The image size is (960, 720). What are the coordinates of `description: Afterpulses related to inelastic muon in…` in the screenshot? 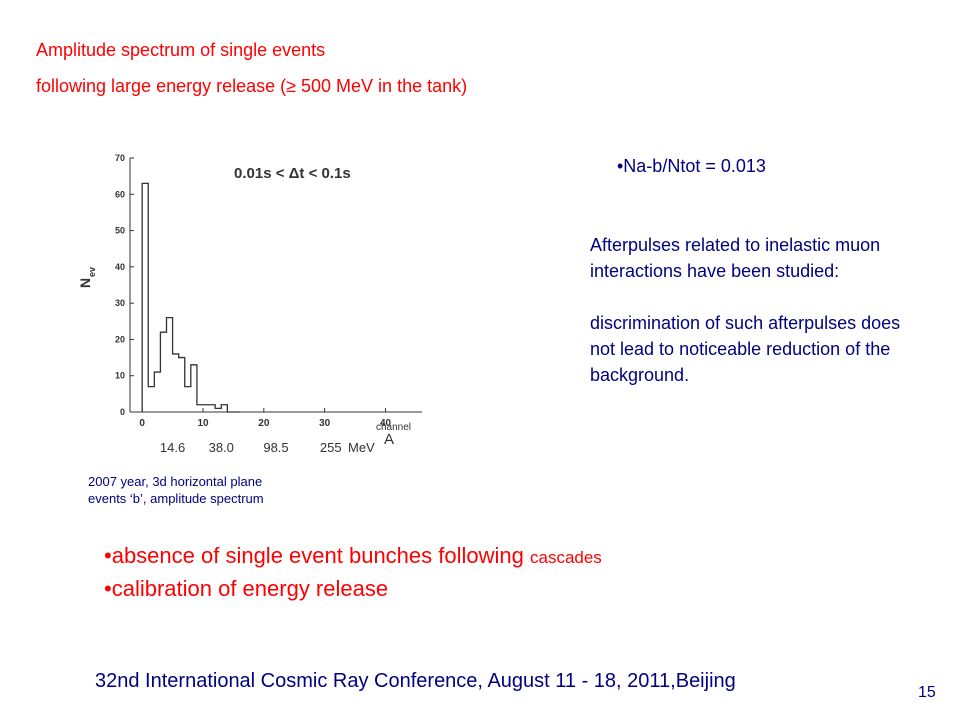 It's located at (755, 310).